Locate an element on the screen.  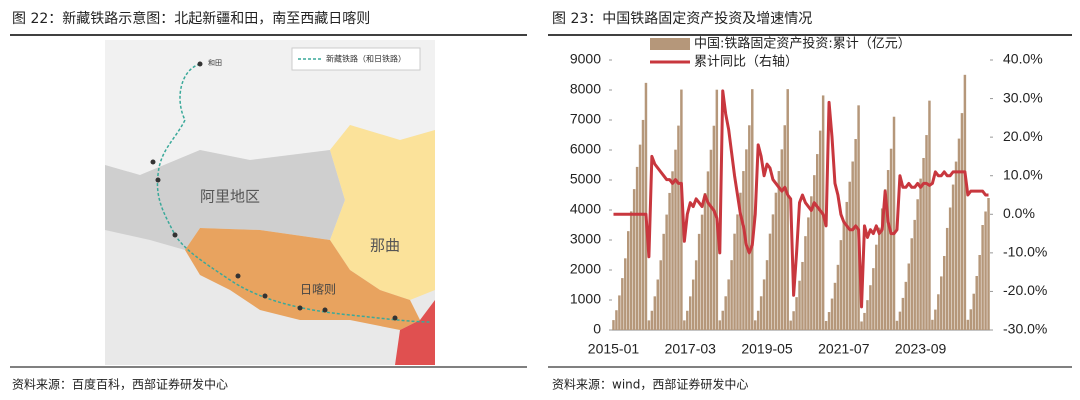
source: 资料来源：wind，西部证券研发中心 is located at coordinates (650, 384).